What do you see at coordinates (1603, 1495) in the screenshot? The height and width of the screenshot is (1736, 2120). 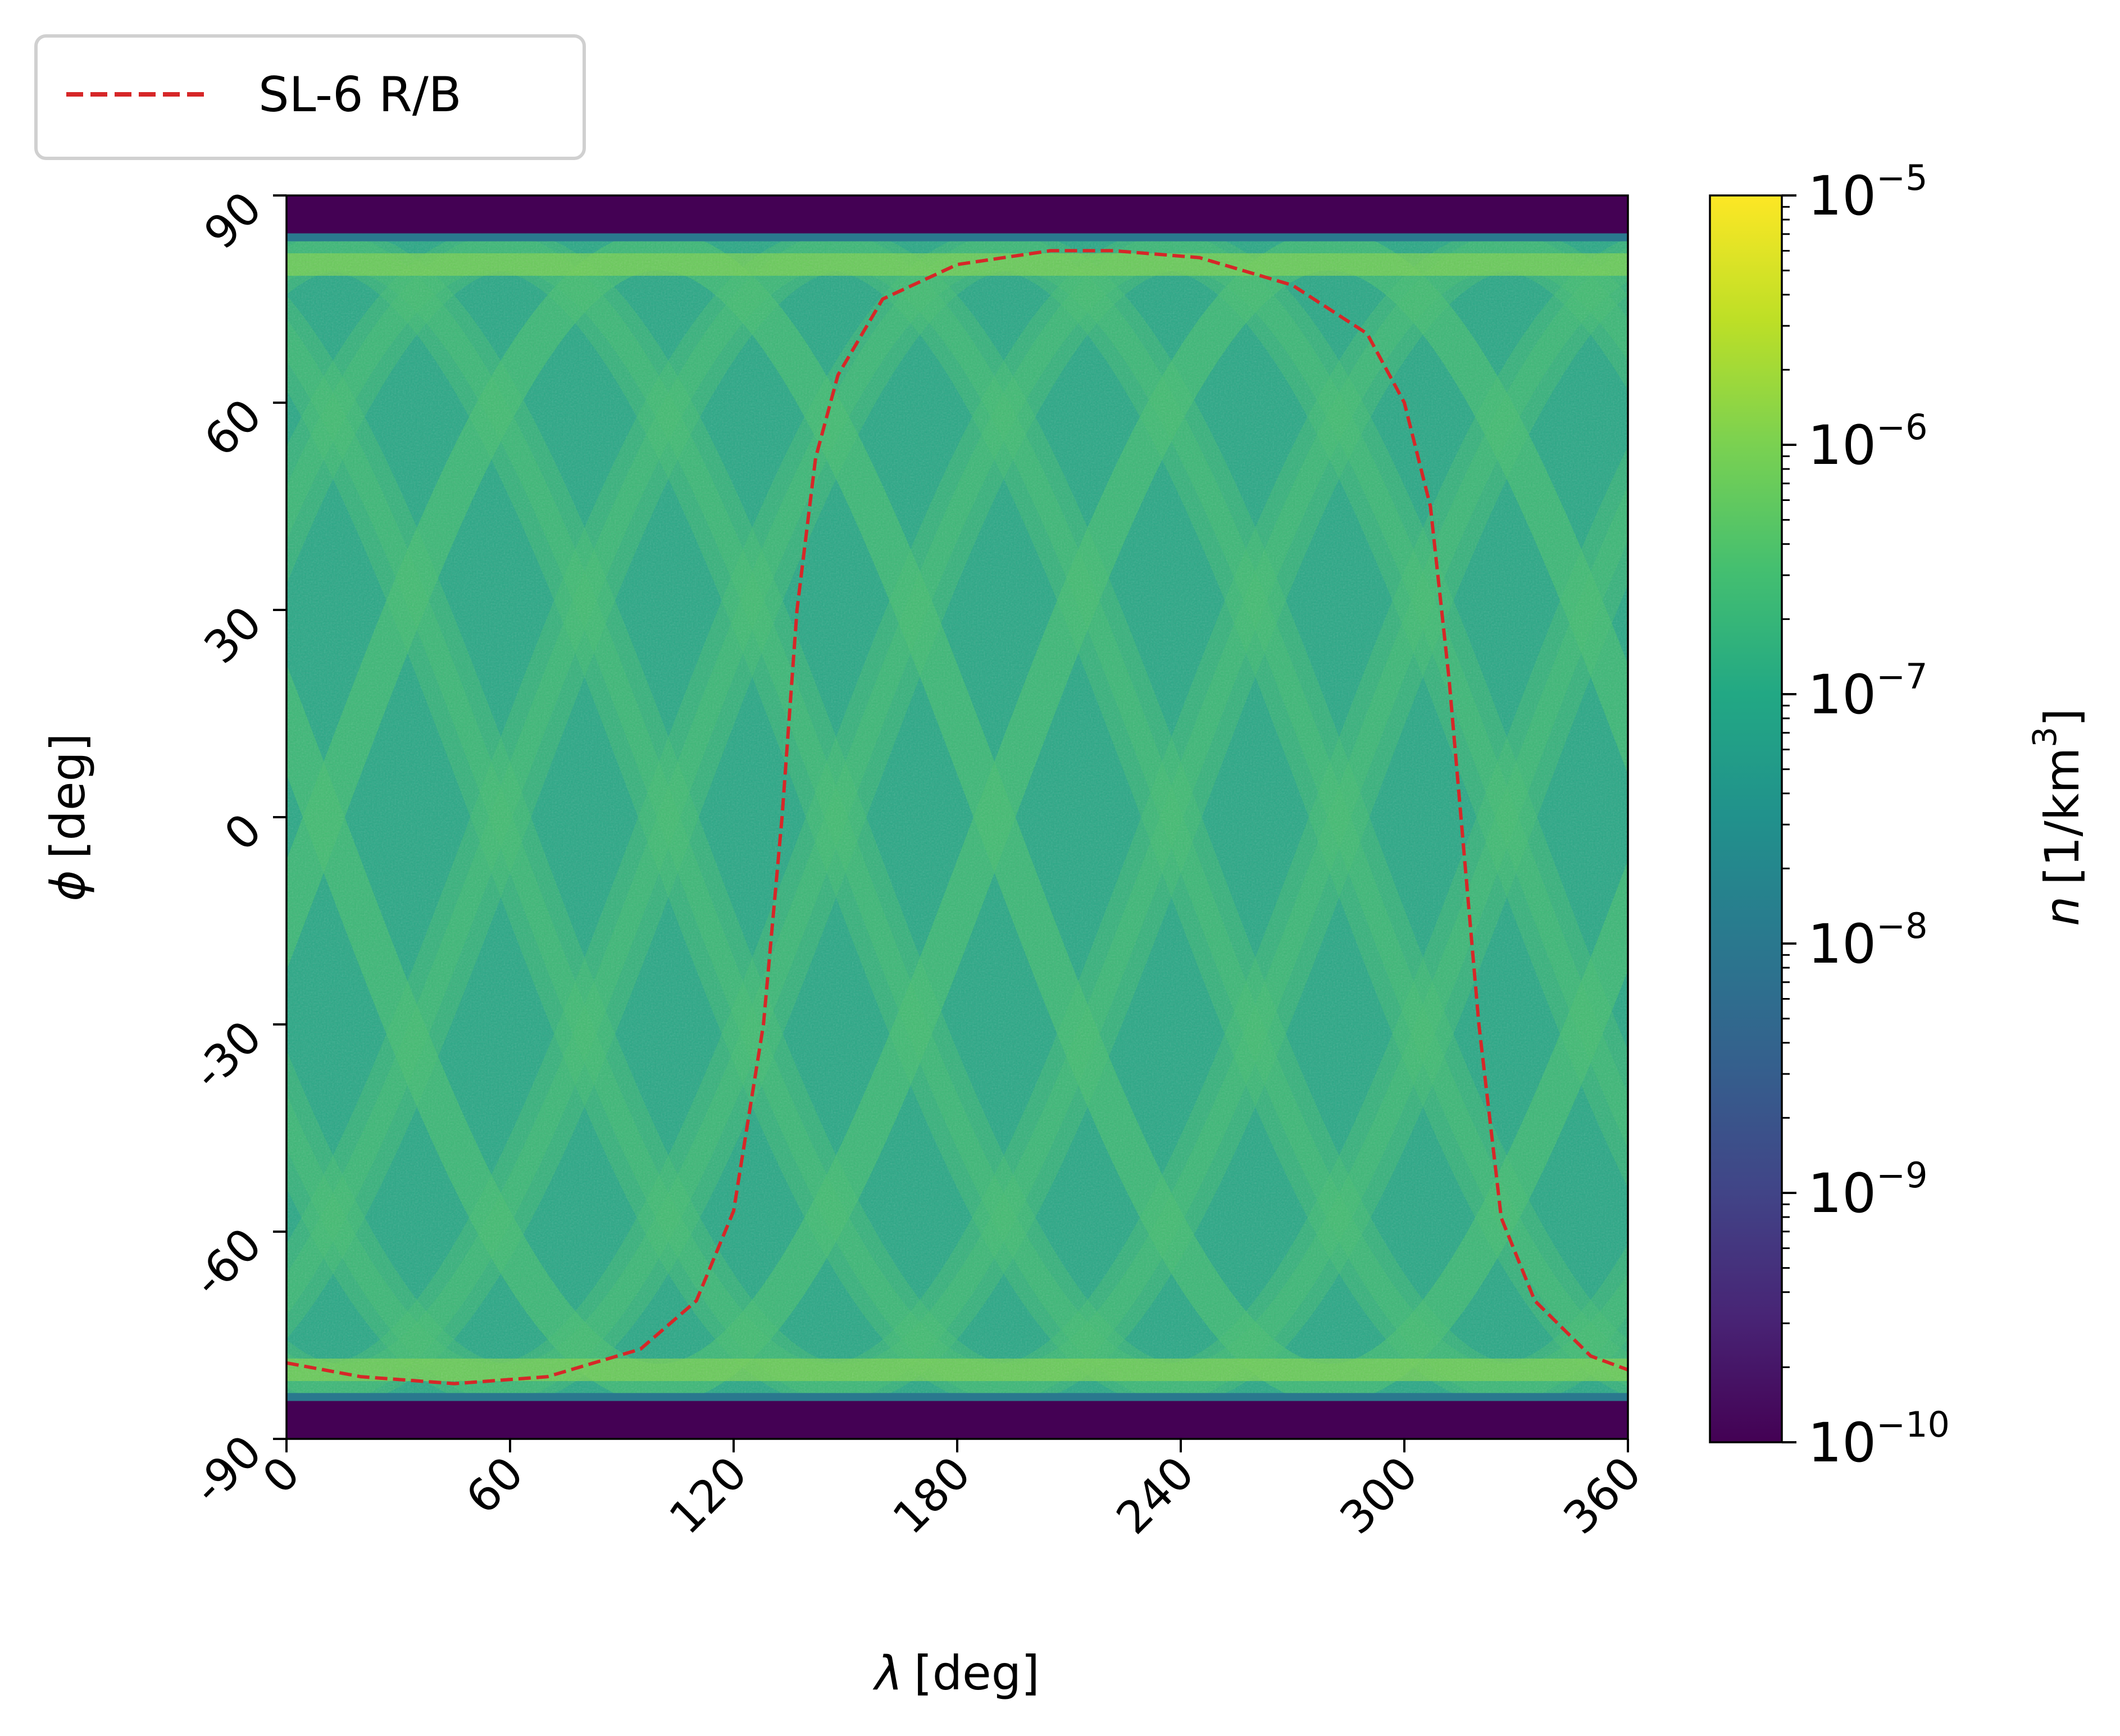 I see `x-tick-label: 360` at bounding box center [1603, 1495].